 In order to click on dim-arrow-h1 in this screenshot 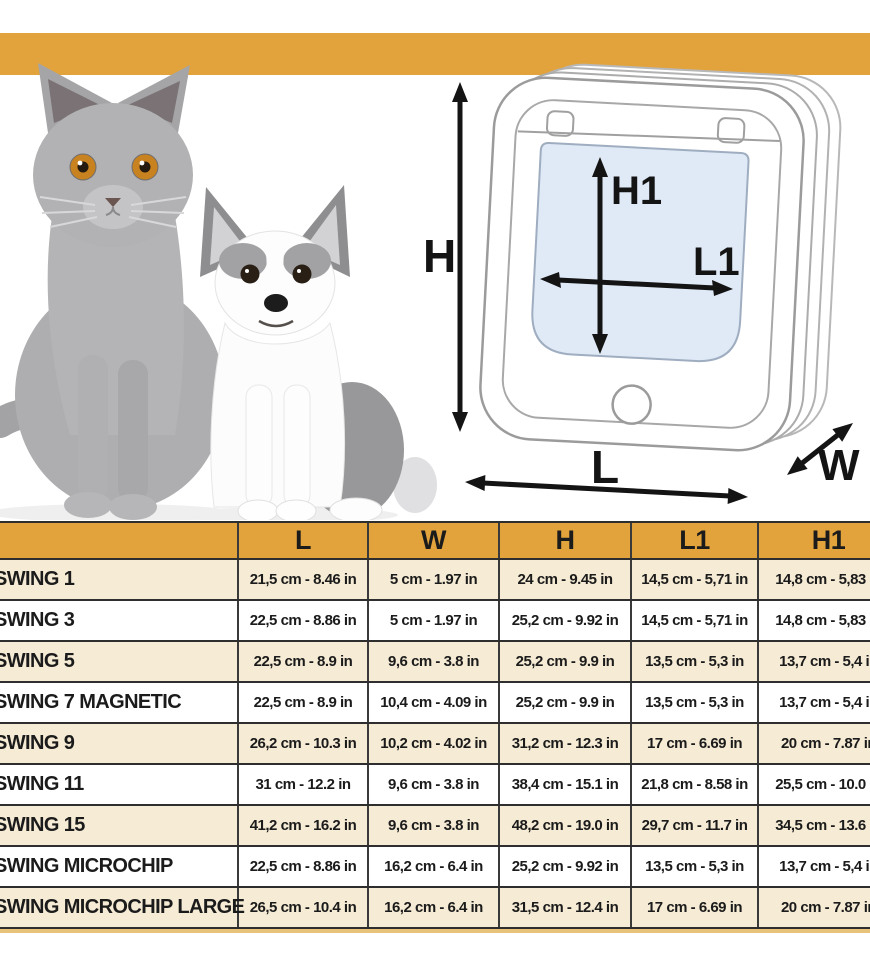, I will do `click(600, 255)`.